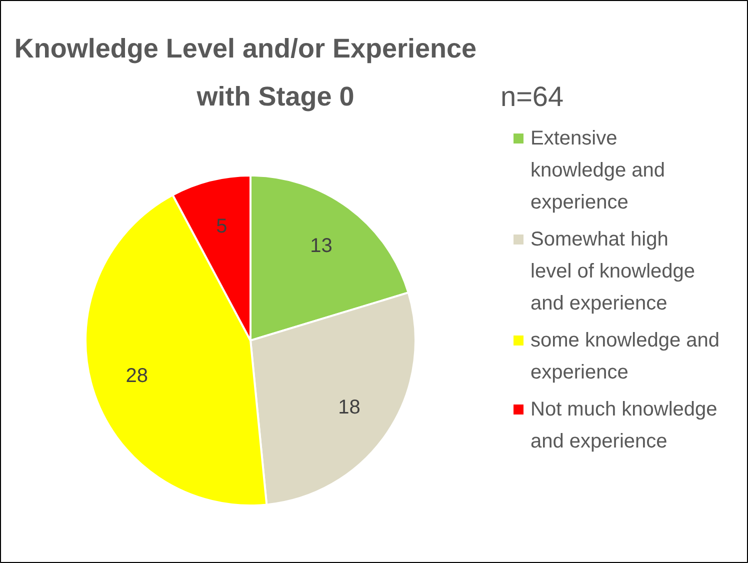  What do you see at coordinates (321, 246) in the screenshot?
I see `data-label: 13` at bounding box center [321, 246].